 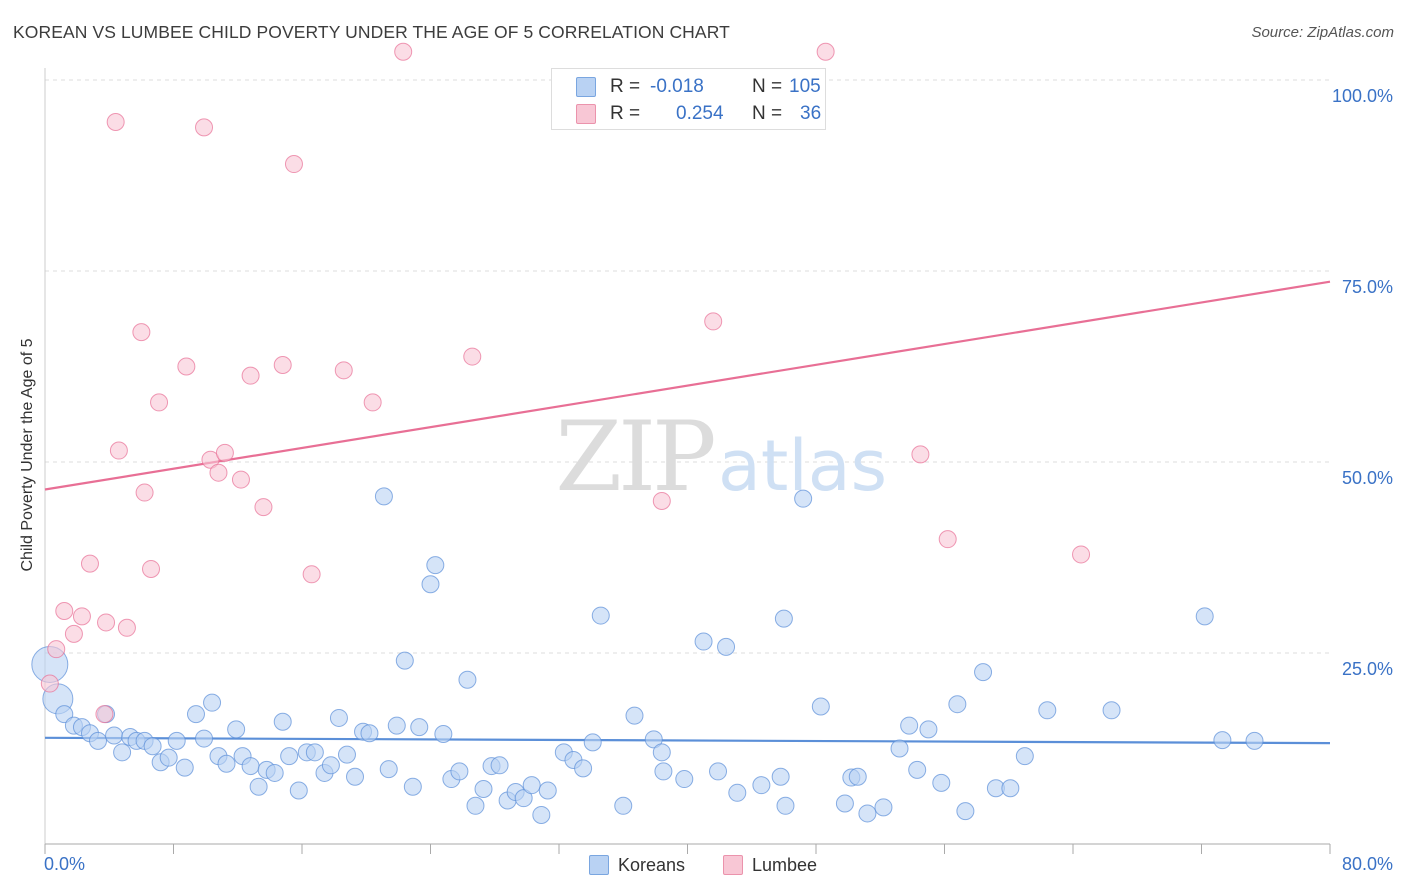 What do you see at coordinates (625, 113) in the screenshot?
I see `r-label: R =` at bounding box center [625, 113].